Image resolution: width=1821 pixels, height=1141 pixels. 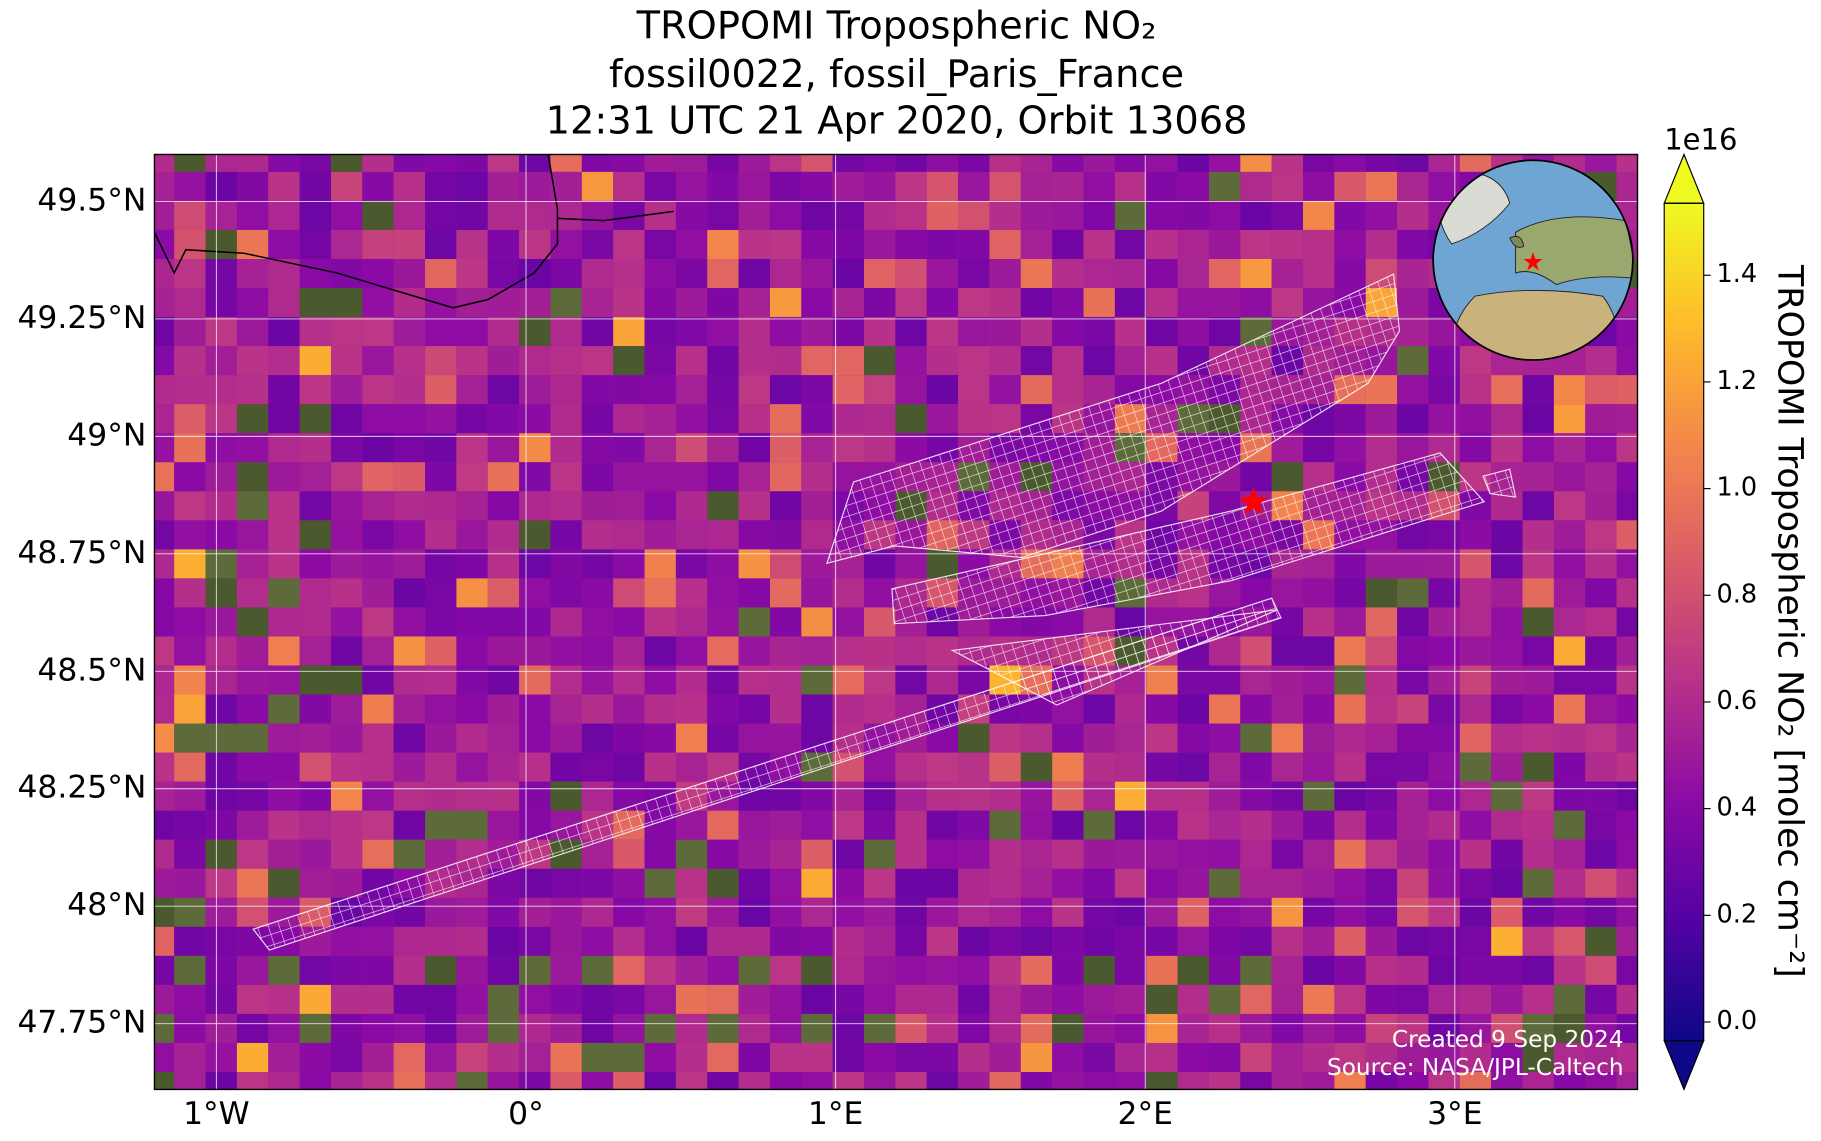 What do you see at coordinates (1188, 538) in the screenshot?
I see `swath-outline` at bounding box center [1188, 538].